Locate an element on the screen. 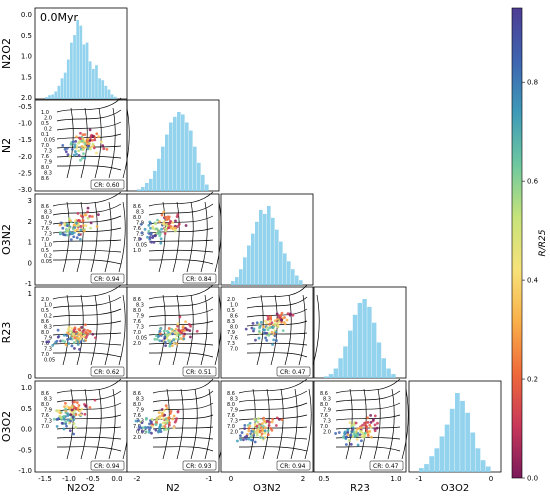 Image resolution: width=550 pixels, height=496 pixels. age-label: 0.0Myr is located at coordinates (59, 17).